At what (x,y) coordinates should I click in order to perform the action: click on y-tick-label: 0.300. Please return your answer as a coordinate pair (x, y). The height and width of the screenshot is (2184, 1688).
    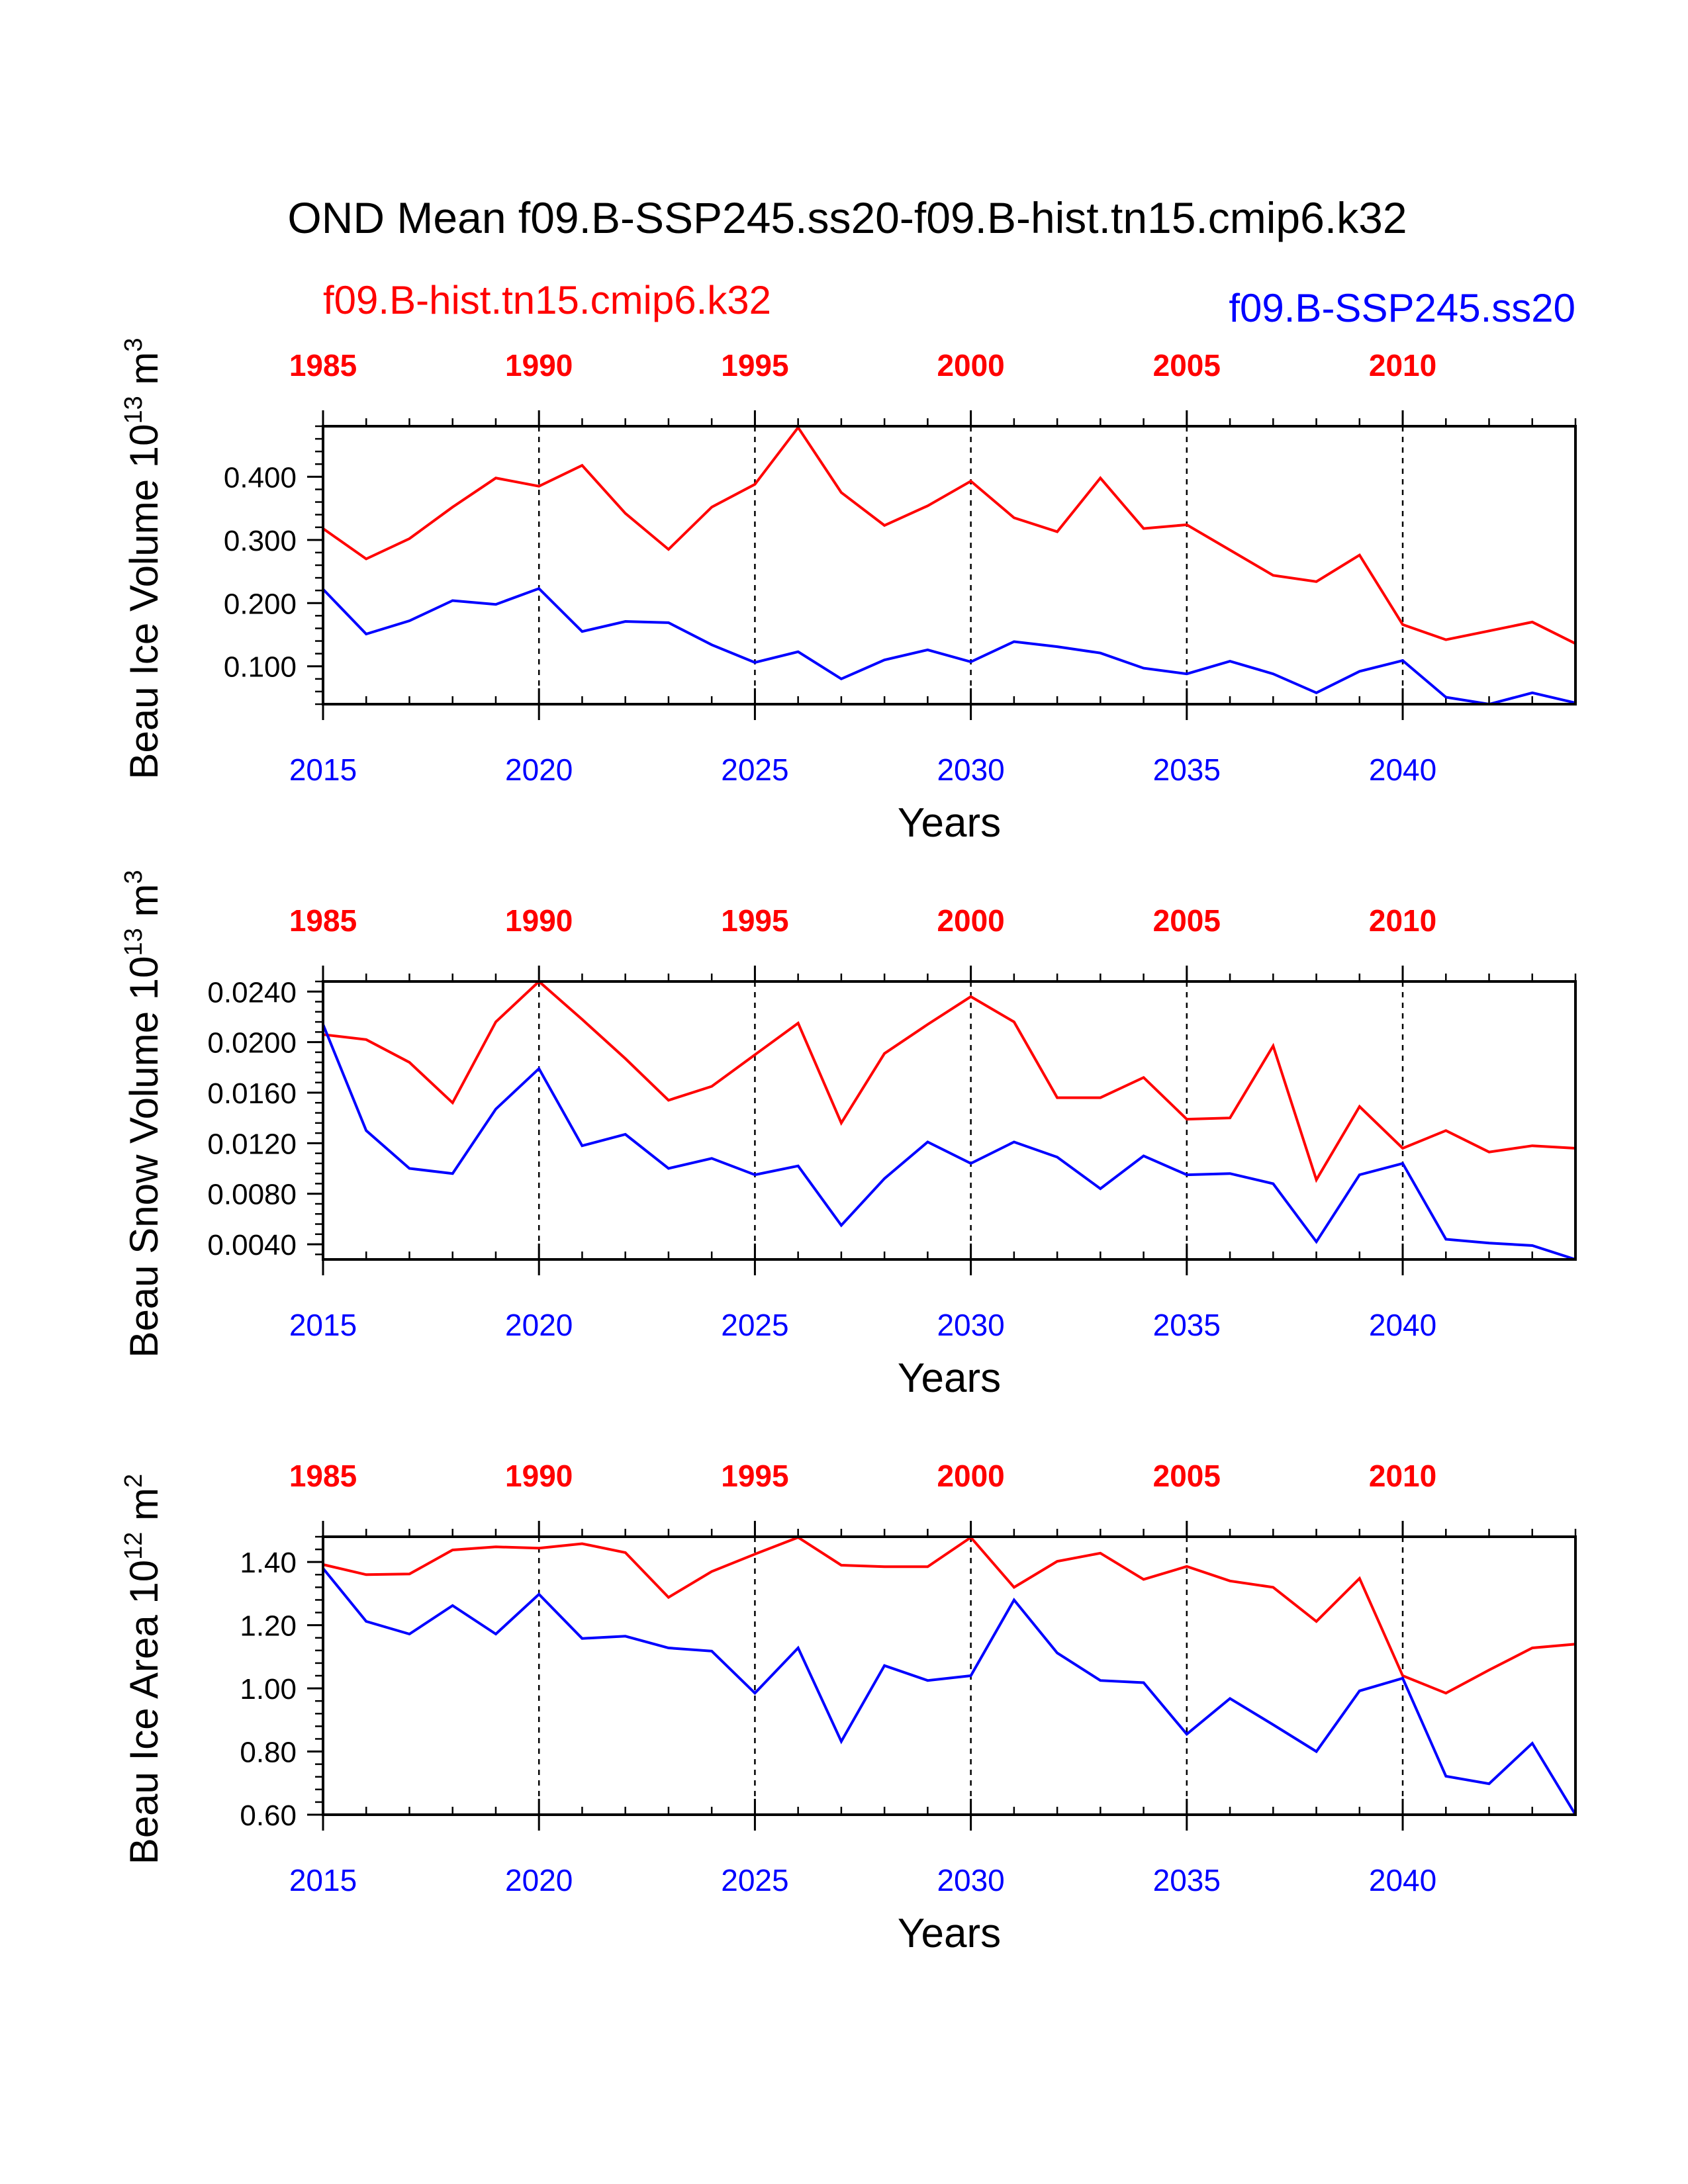
    Looking at the image, I should click on (260, 541).